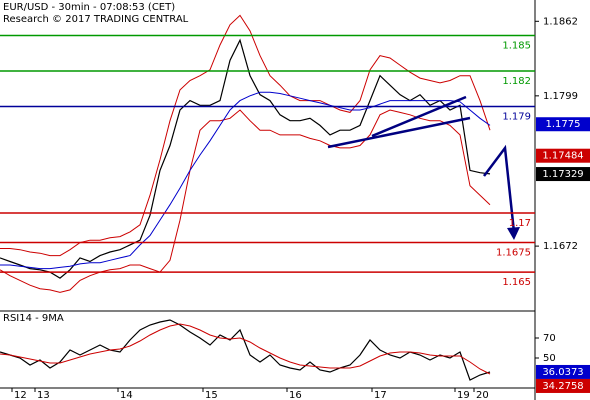 The width and height of the screenshot is (590, 400). What do you see at coordinates (513, 233) in the screenshot?
I see `arrow-head` at bounding box center [513, 233].